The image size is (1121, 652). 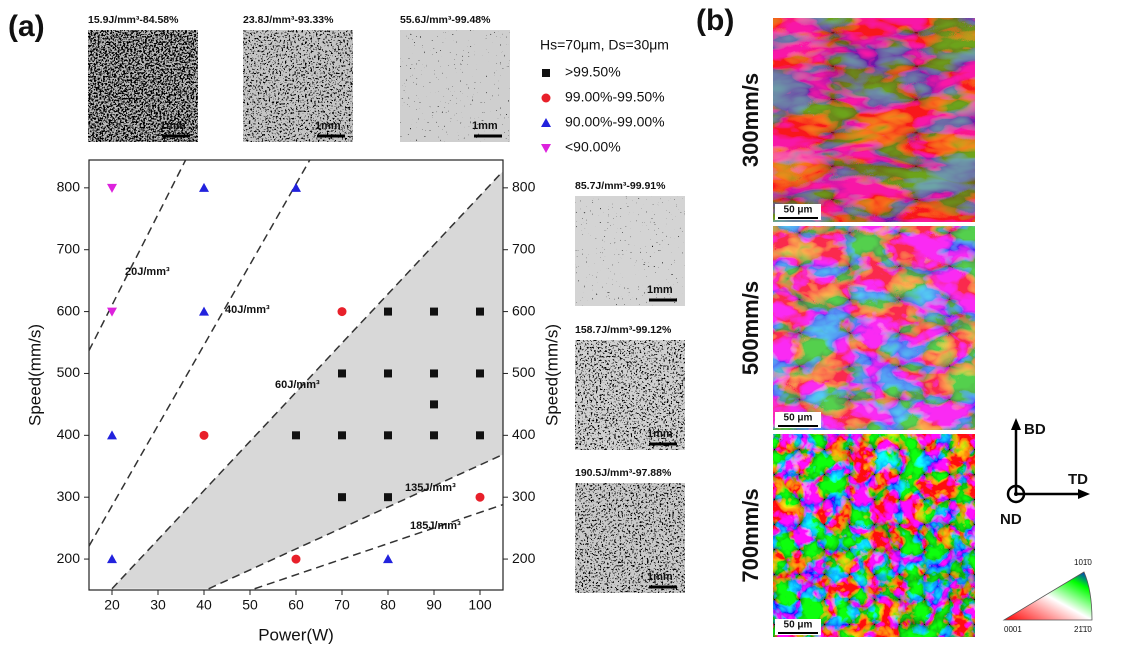 What do you see at coordinates (158, 605) in the screenshot?
I see `x-tick-label: 30` at bounding box center [158, 605].